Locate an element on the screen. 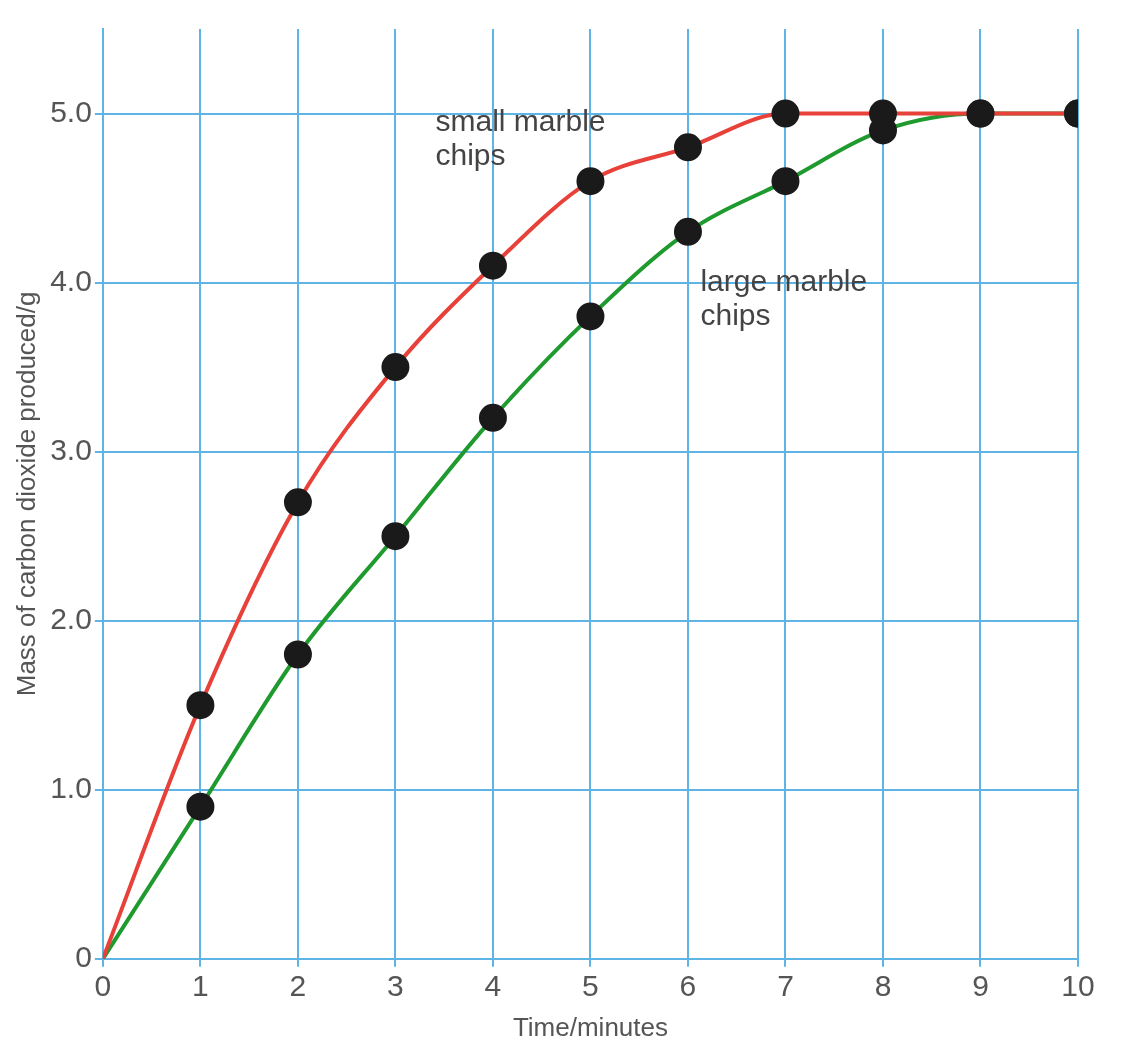 This screenshot has width=1122, height=1064. x-tick-label: 5 is located at coordinates (590, 986).